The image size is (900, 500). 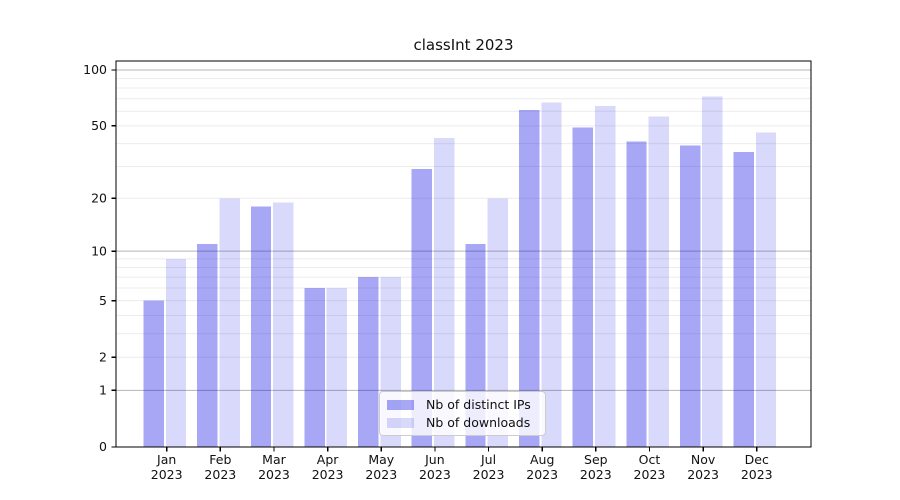 I want to click on x-tick-label-month-jul: Jul, so click(x=488, y=459).